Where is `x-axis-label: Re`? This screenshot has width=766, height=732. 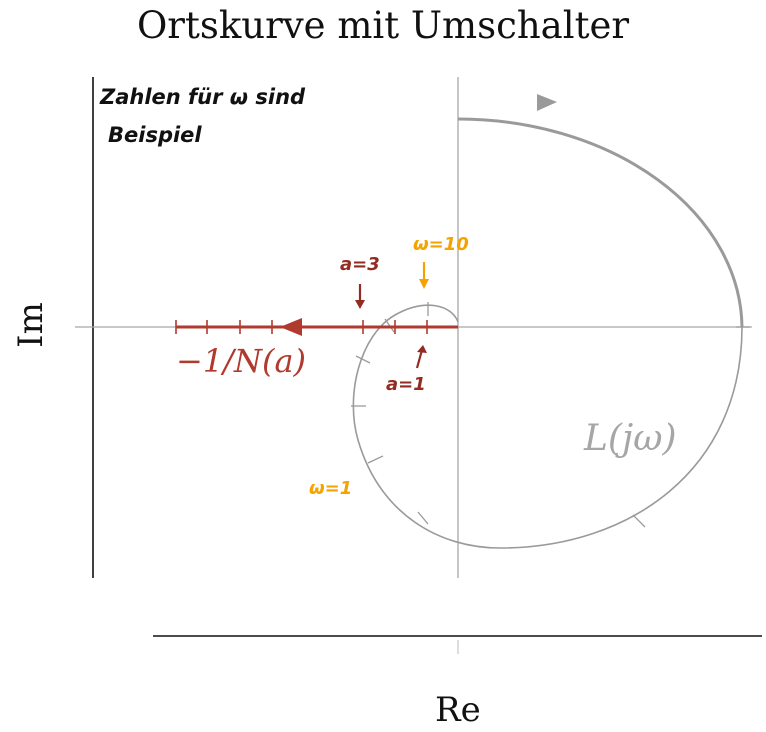 x-axis-label: Re is located at coordinates (458, 710).